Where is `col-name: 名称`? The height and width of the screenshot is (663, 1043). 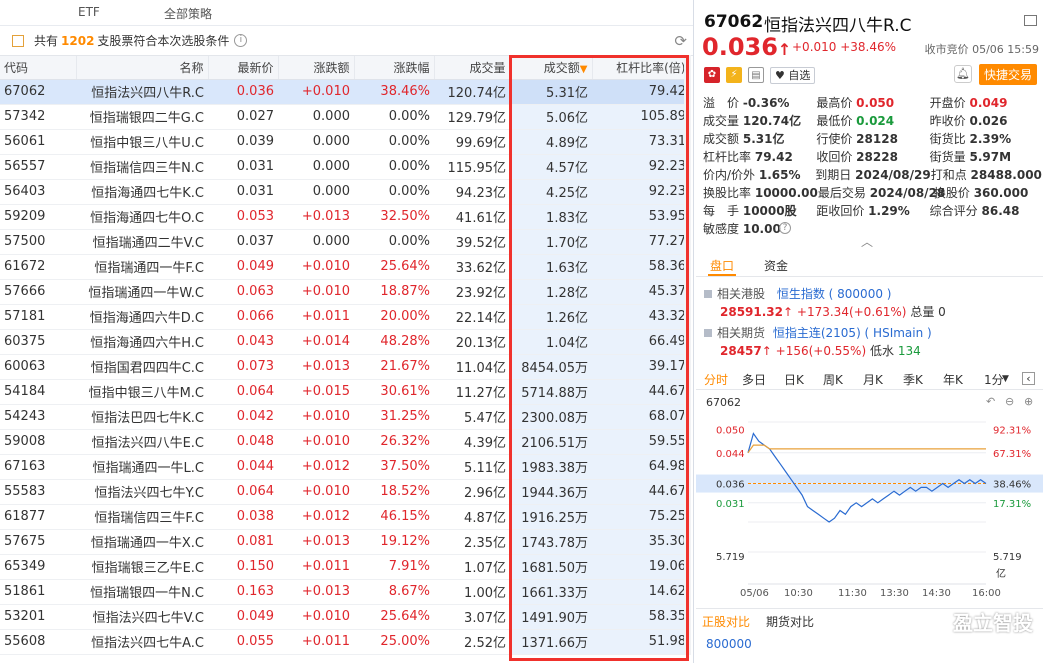
col-name: 名称 is located at coordinates (142, 68).